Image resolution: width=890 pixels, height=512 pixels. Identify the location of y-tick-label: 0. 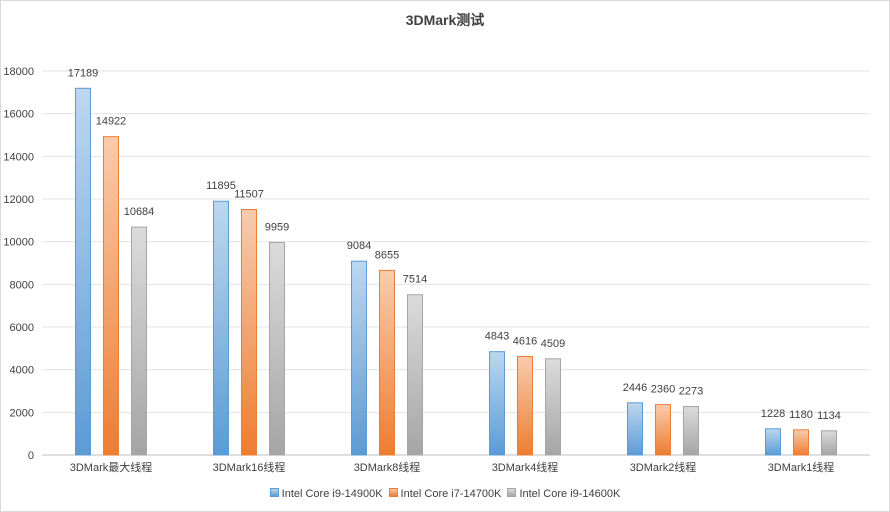
(31, 456).